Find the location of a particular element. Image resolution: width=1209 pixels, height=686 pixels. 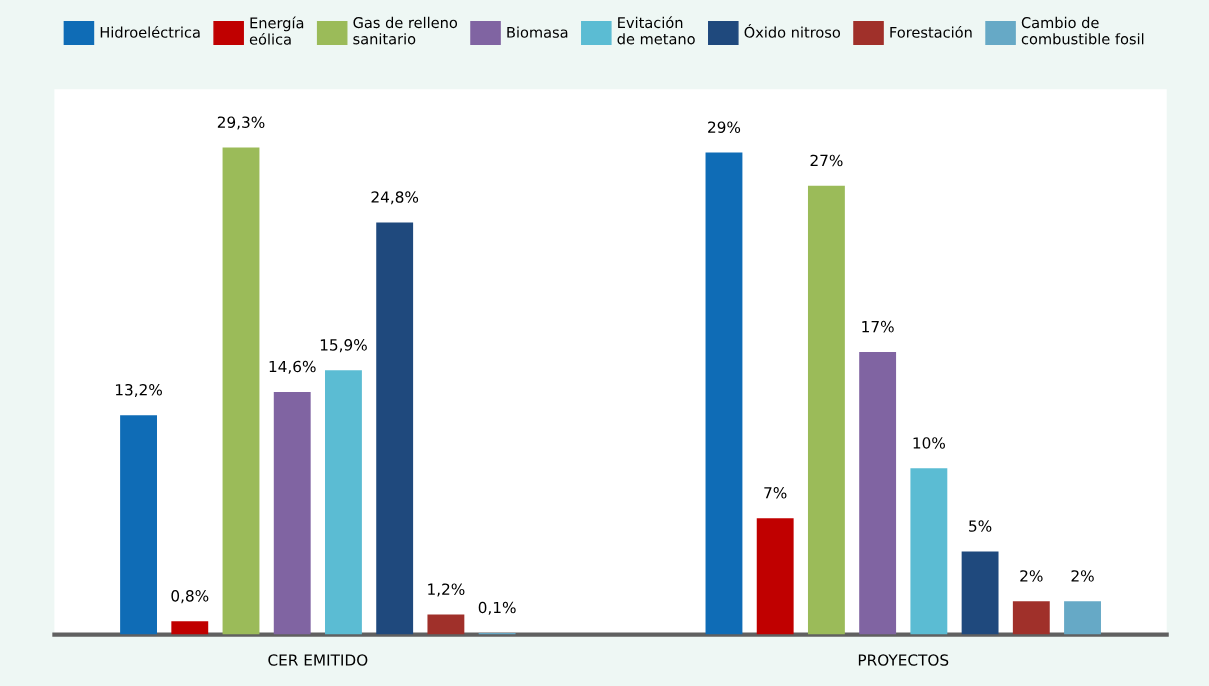

data-label: 10% is located at coordinates (929, 443).